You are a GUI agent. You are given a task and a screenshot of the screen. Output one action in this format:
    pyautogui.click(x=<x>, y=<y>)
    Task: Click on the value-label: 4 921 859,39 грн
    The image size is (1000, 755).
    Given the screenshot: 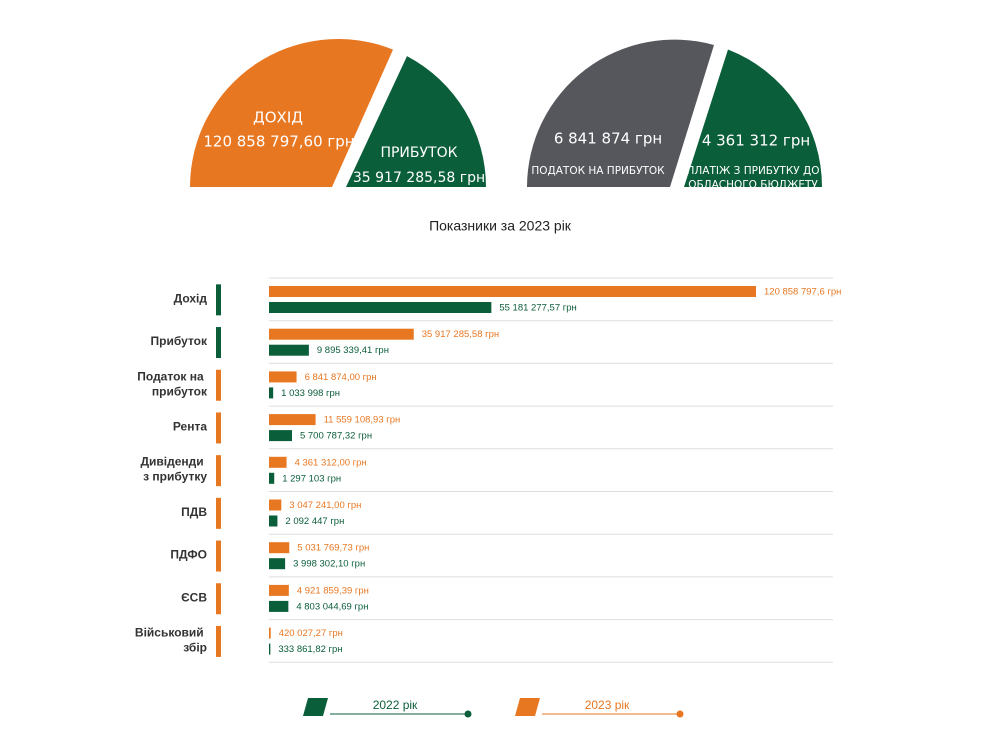 What is the action you would take?
    pyautogui.click(x=333, y=590)
    